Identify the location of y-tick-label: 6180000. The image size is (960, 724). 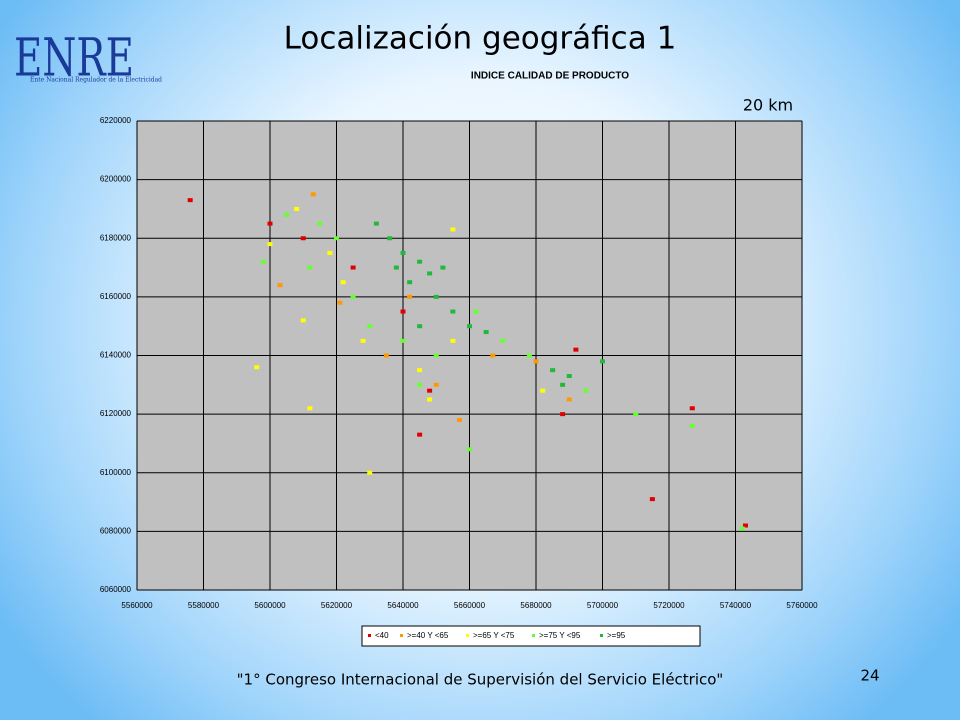
(116, 237).